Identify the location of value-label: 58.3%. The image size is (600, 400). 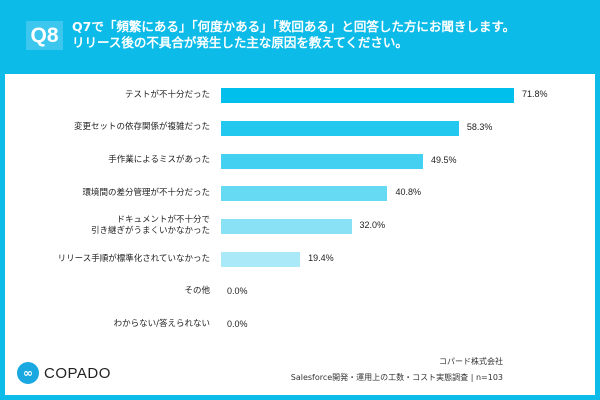
(479, 126).